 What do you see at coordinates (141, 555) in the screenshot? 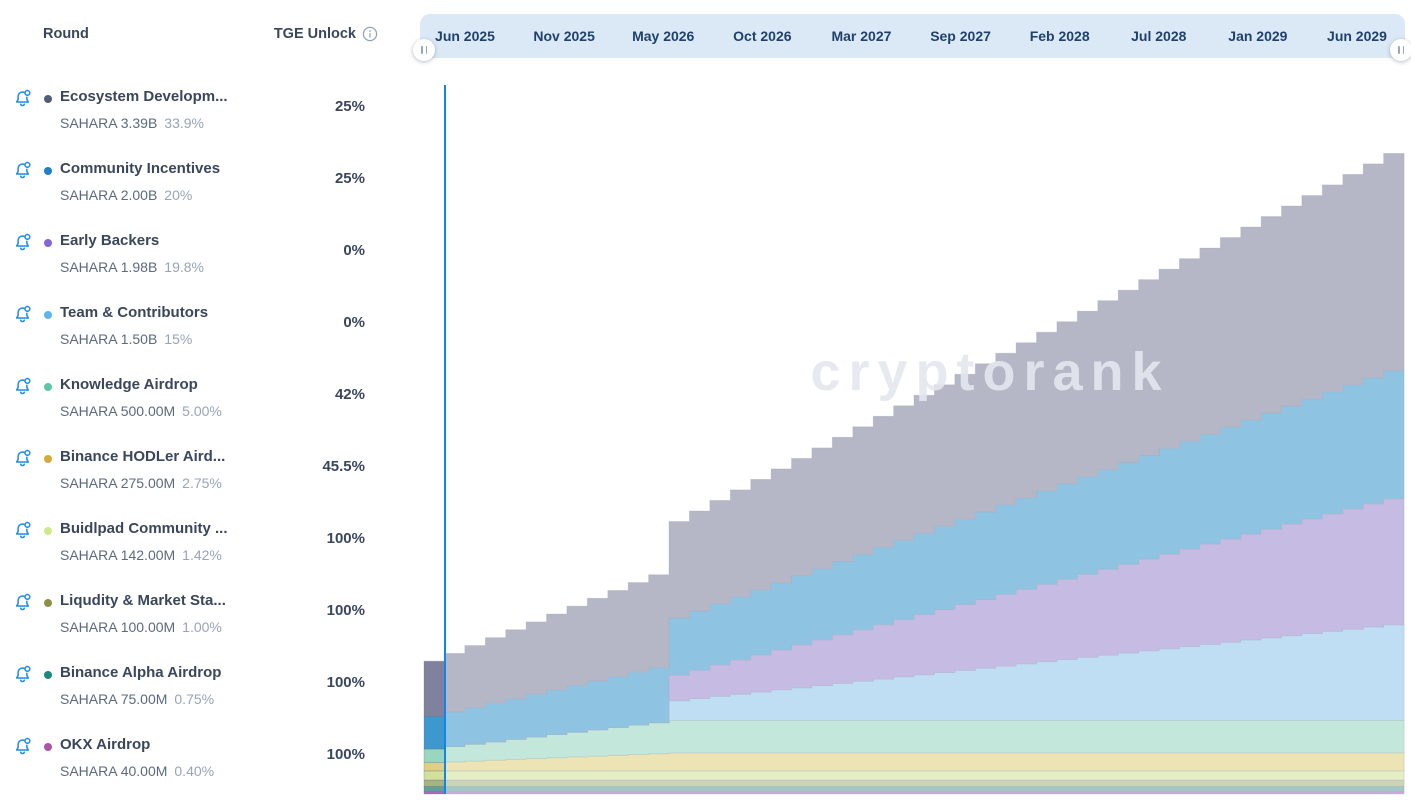
I see `round-amount: SAHARA 142.00M 1.42%` at bounding box center [141, 555].